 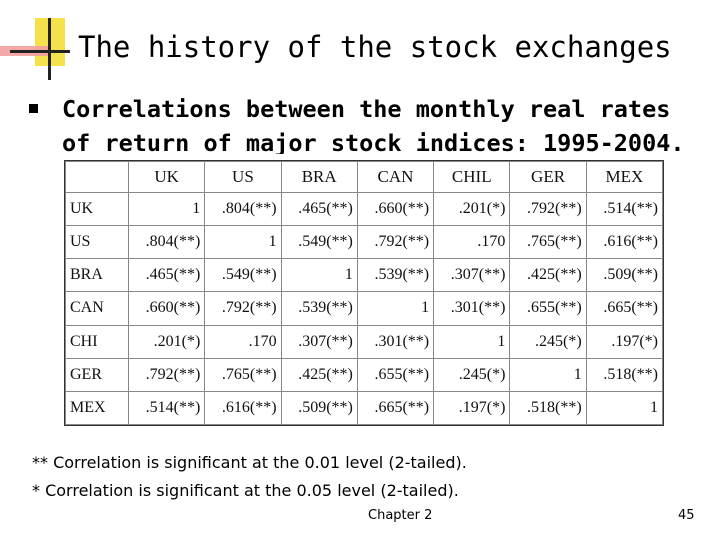 I want to click on row-header: UK, so click(x=97, y=209).